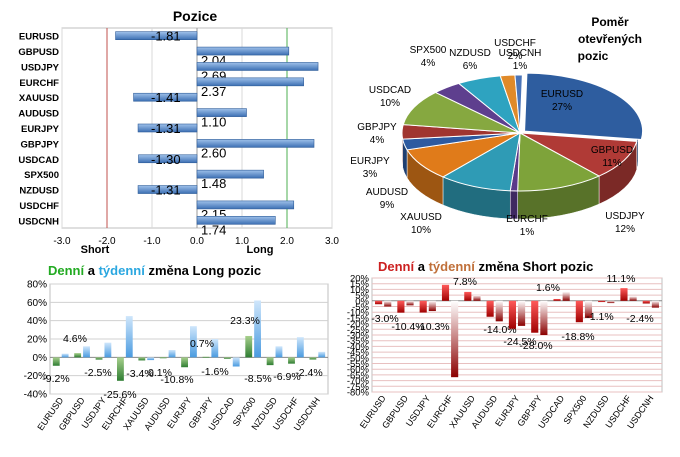 The height and width of the screenshot is (457, 680). Describe the element at coordinates (527, 219) in the screenshot. I see `pie-category-label: EURCHF` at that location.